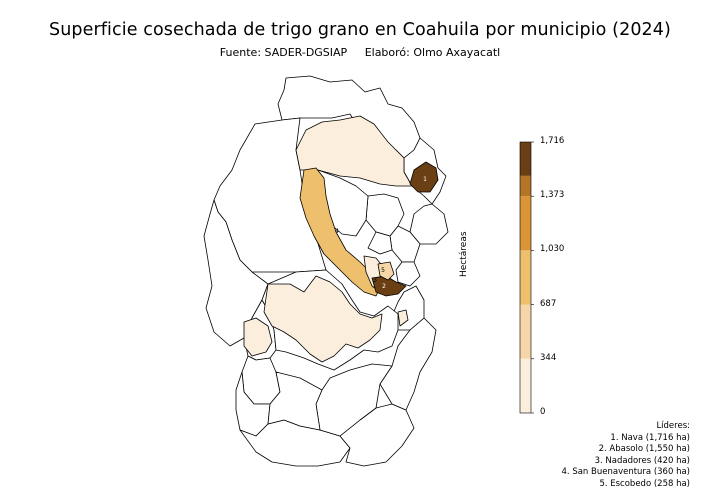 The width and height of the screenshot is (720, 504). What do you see at coordinates (337, 231) in the screenshot?
I see `map-label-4: 4` at bounding box center [337, 231].